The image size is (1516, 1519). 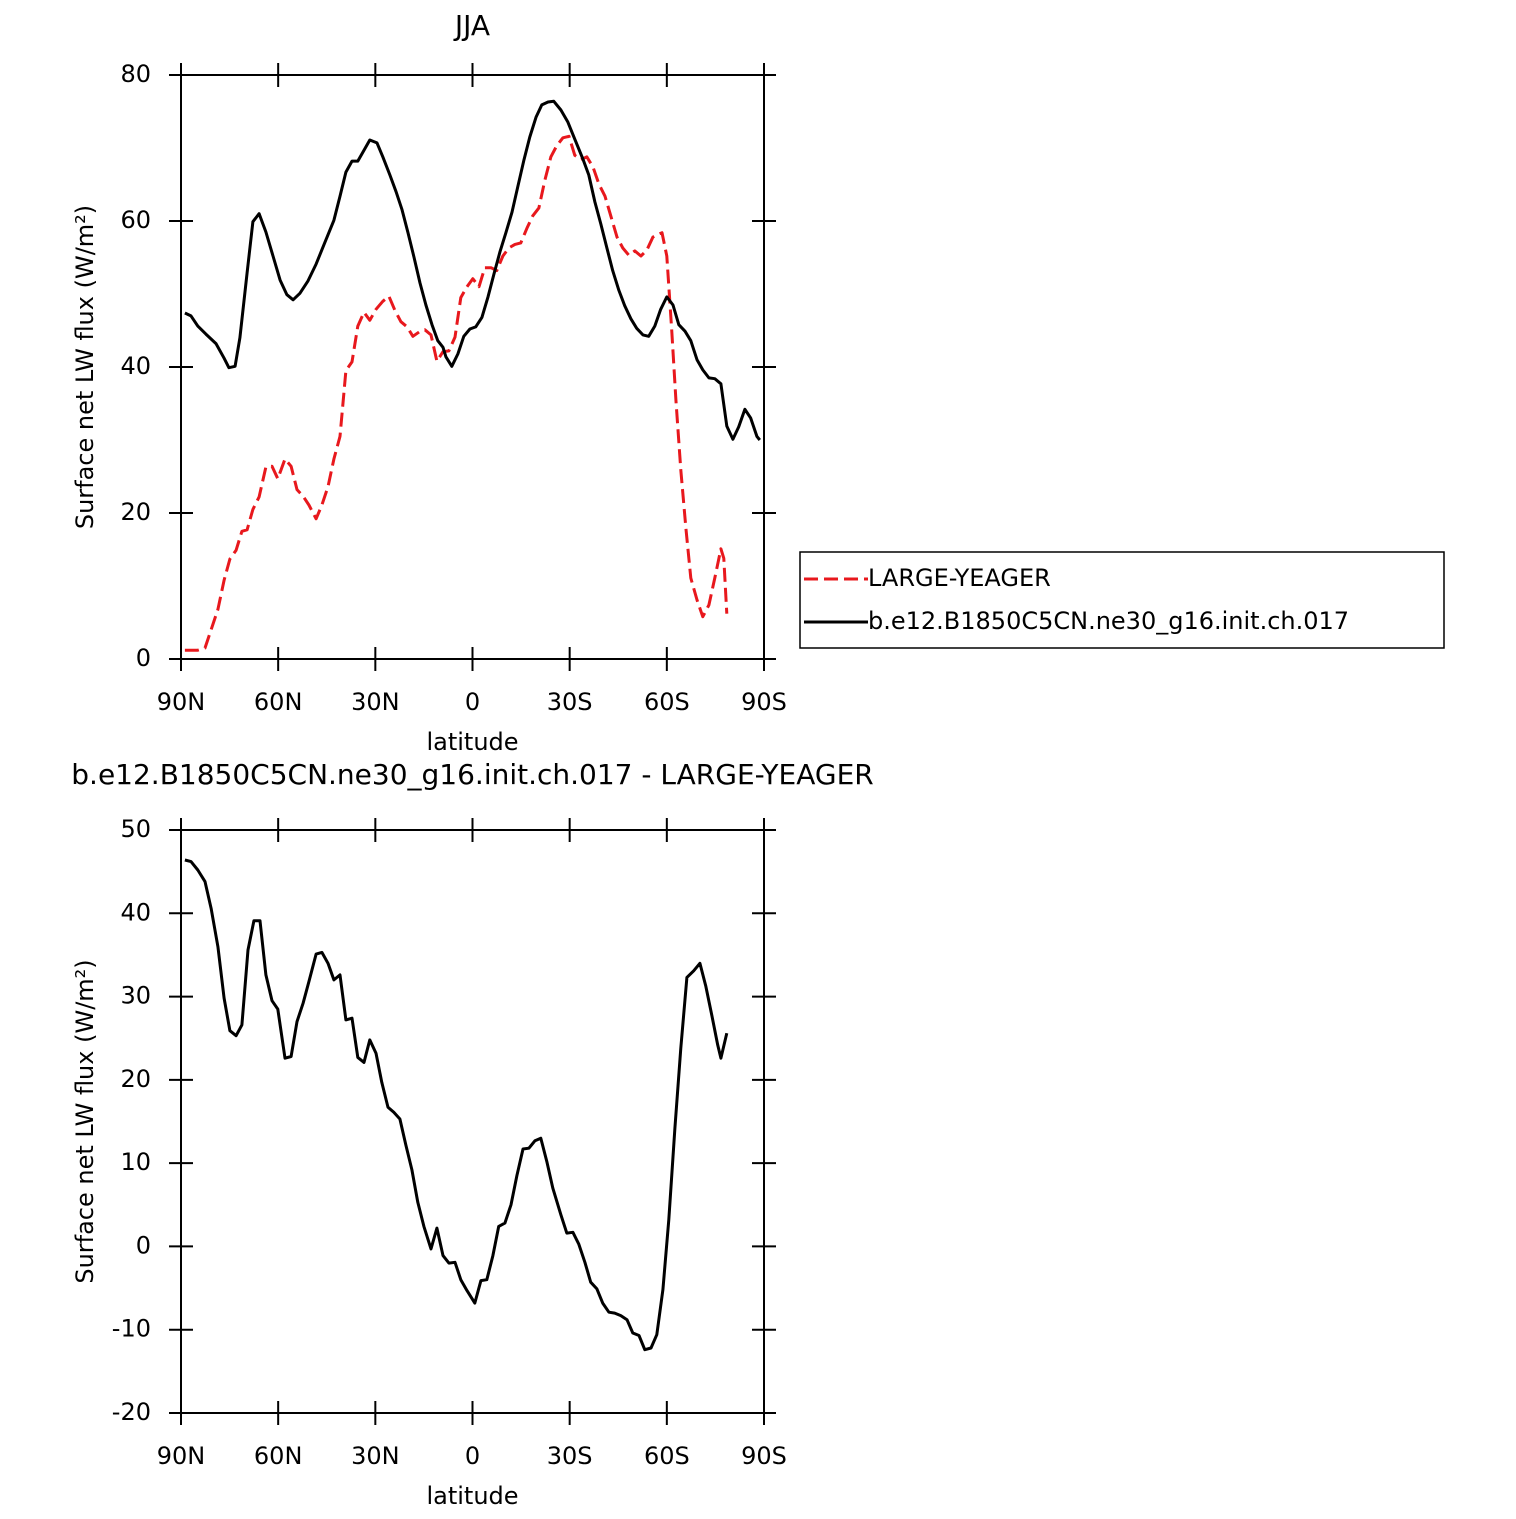 I want to click on legend-label: LARGE-YEAGER, so click(x=959, y=578).